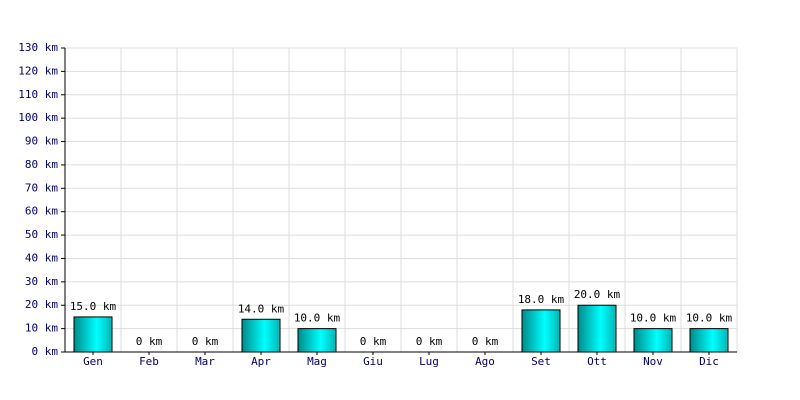 The height and width of the screenshot is (400, 800). What do you see at coordinates (597, 294) in the screenshot?
I see `value-label: 20.0 km` at bounding box center [597, 294].